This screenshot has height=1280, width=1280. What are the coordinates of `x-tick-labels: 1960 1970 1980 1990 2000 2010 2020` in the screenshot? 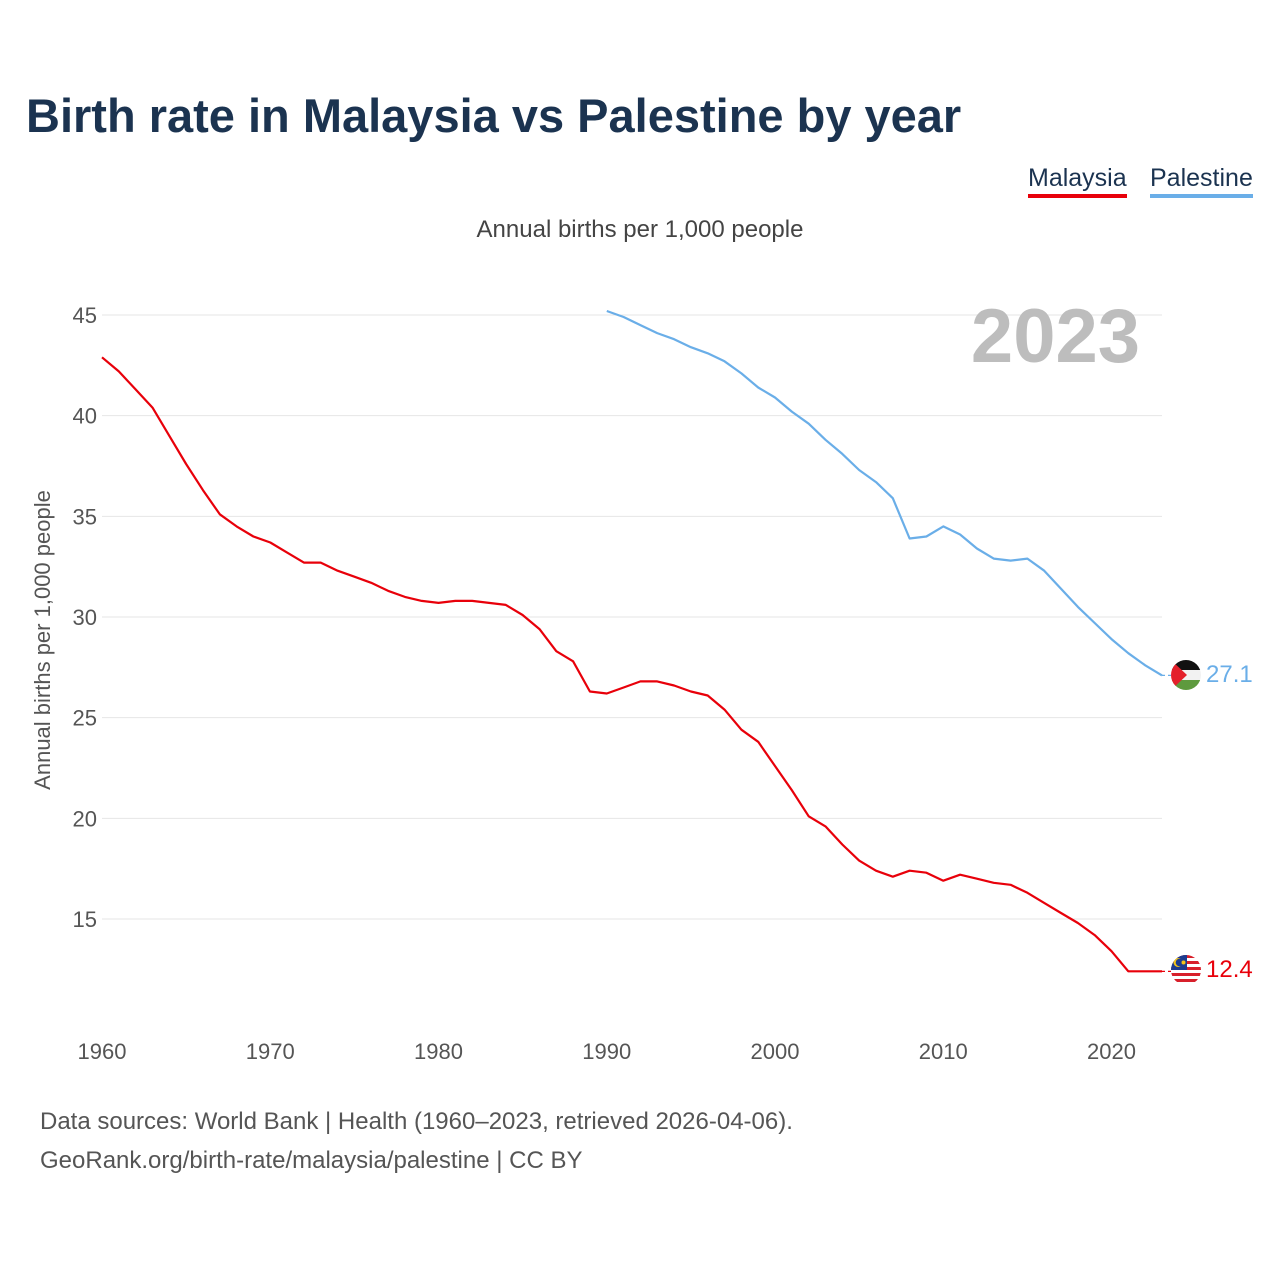 It's located at (607, 1051).